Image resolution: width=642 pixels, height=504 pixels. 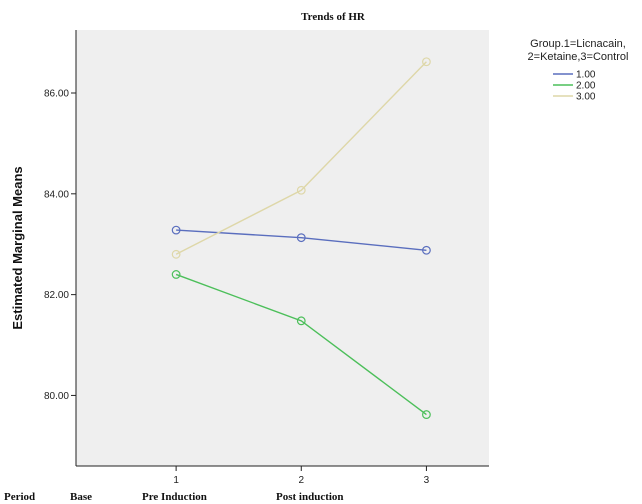 What do you see at coordinates (578, 44) in the screenshot?
I see `legend-title-line-1: Group.1=Licnacain,` at bounding box center [578, 44].